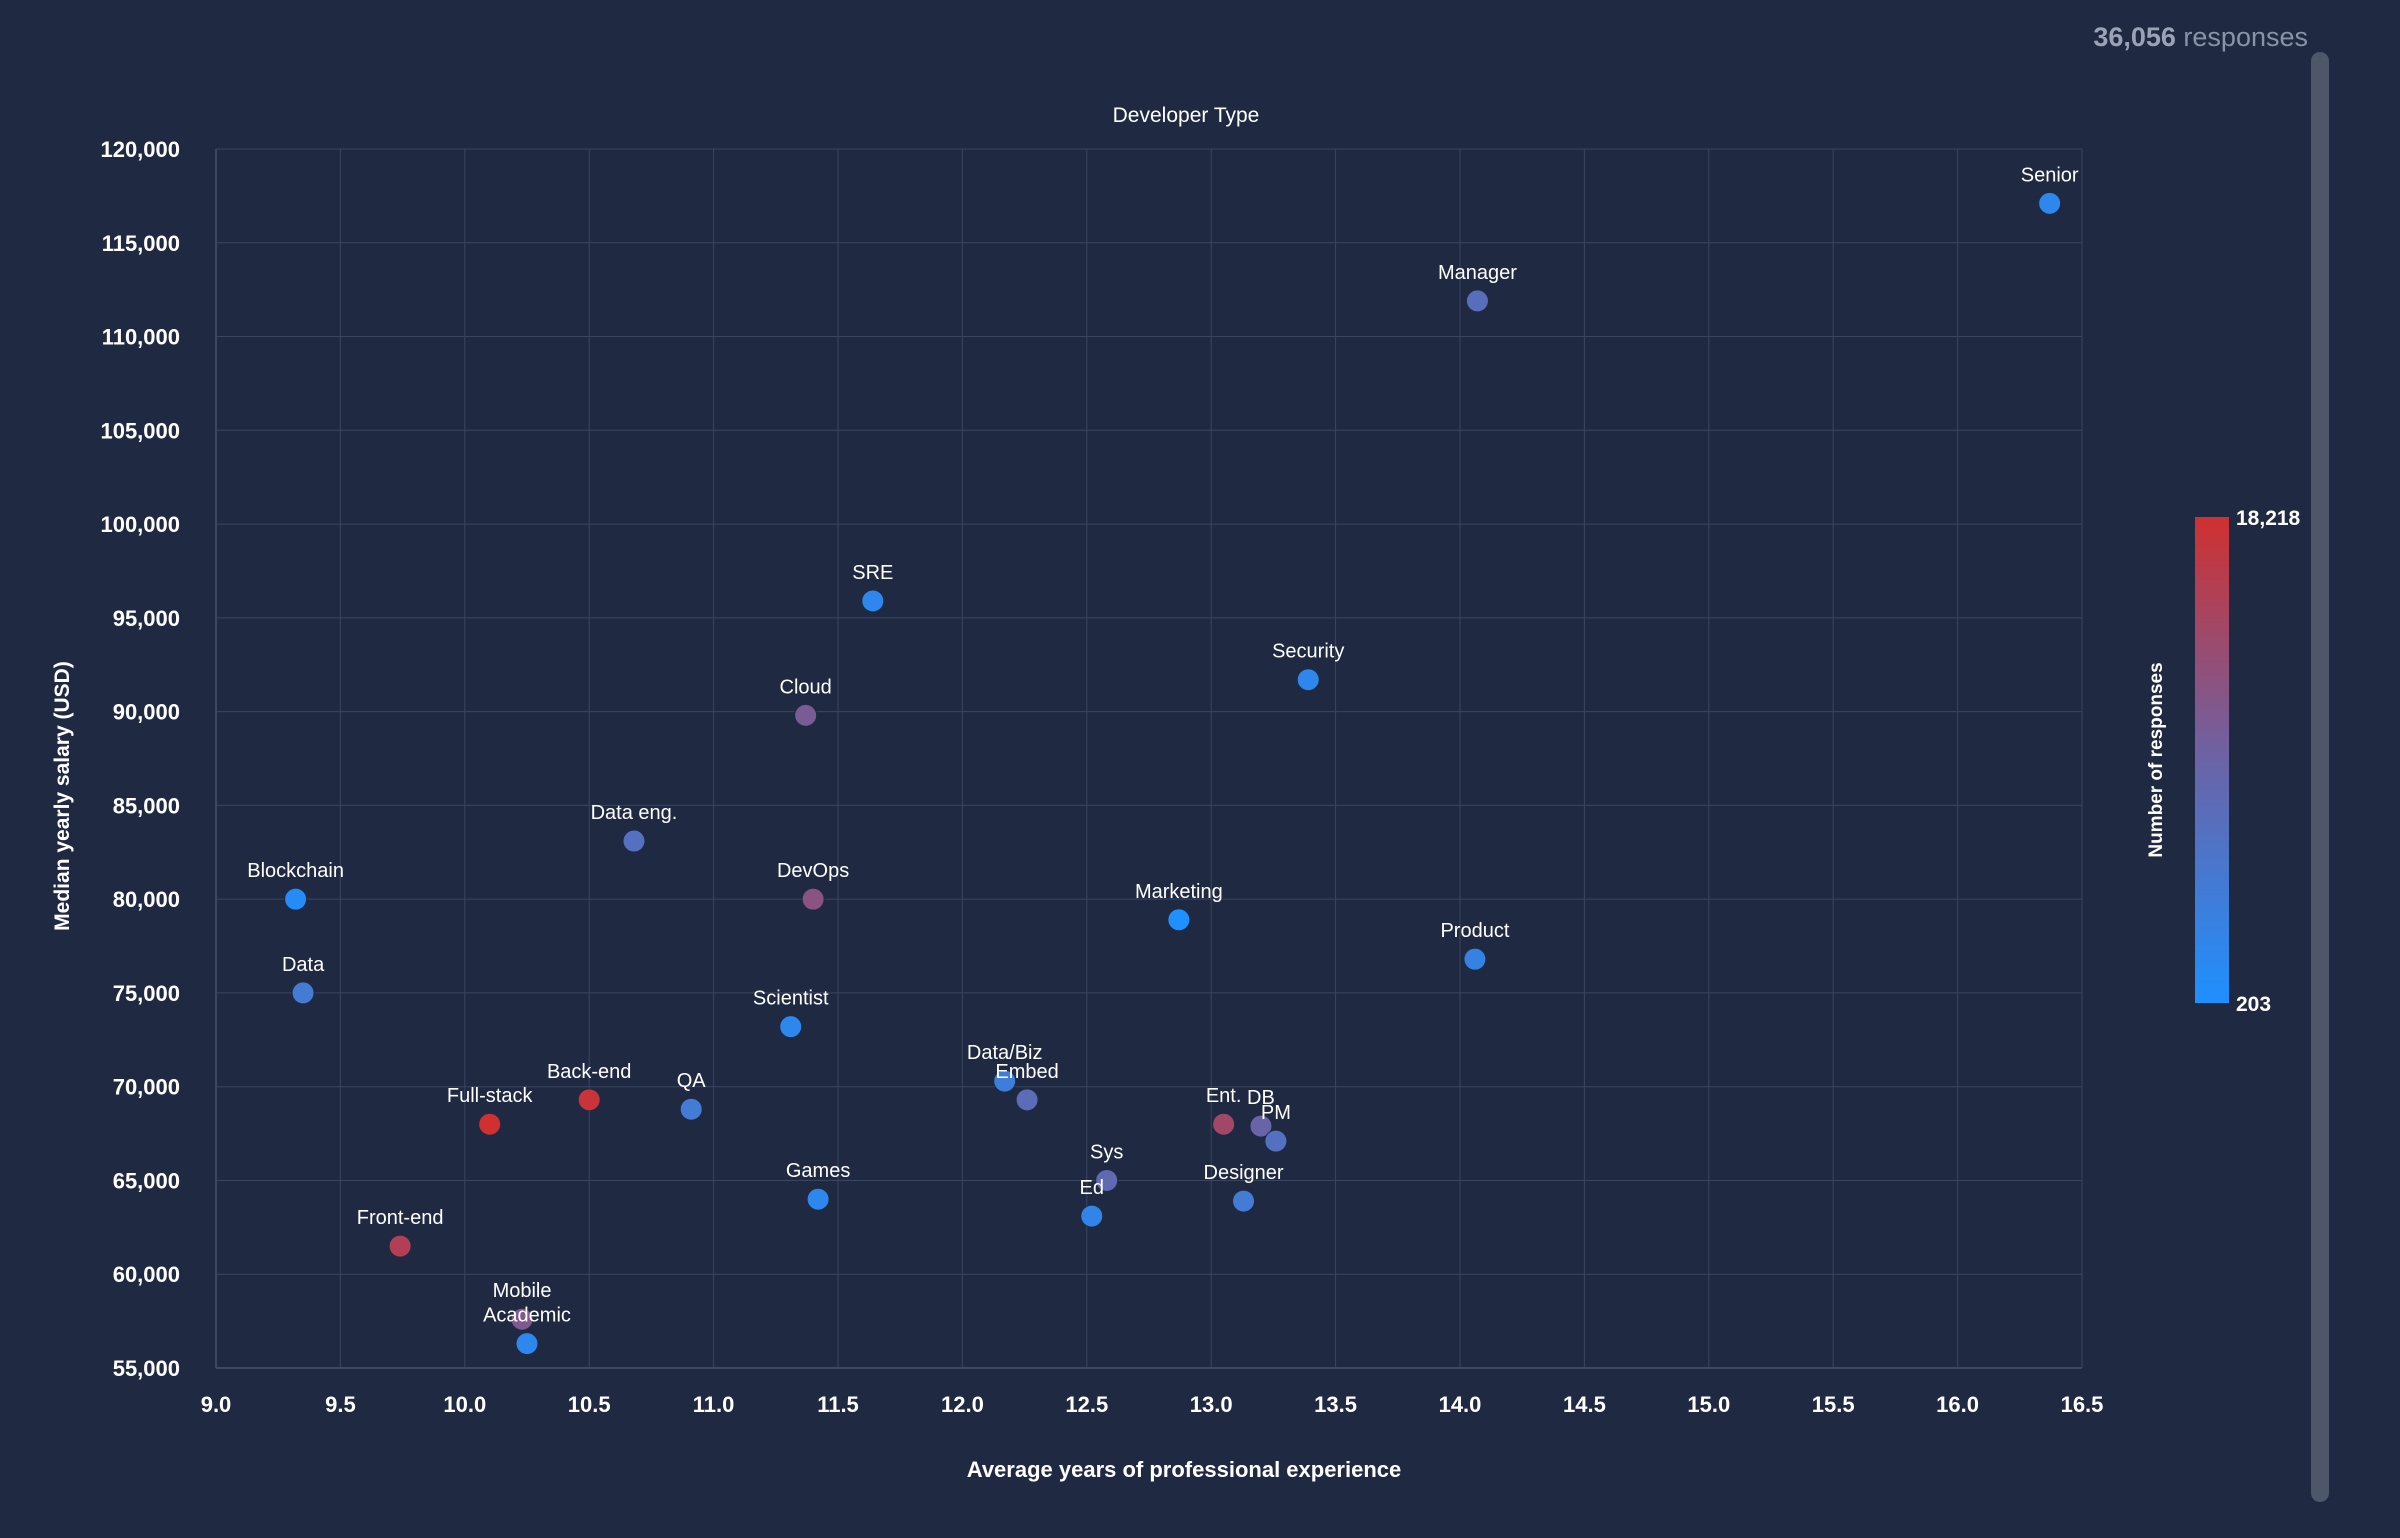 Image resolution: width=2400 pixels, height=1538 pixels. What do you see at coordinates (1708, 1404) in the screenshot?
I see `x-tick-label: 15.0` at bounding box center [1708, 1404].